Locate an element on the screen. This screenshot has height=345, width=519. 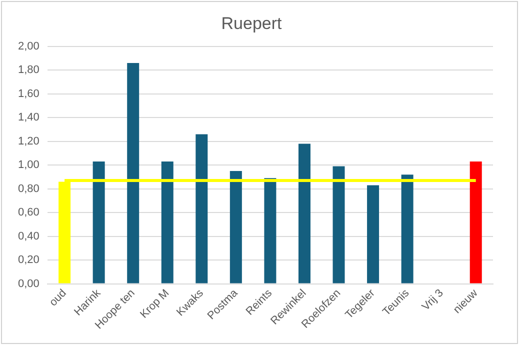
y-tick-label: 0,60 is located at coordinates (29, 212).